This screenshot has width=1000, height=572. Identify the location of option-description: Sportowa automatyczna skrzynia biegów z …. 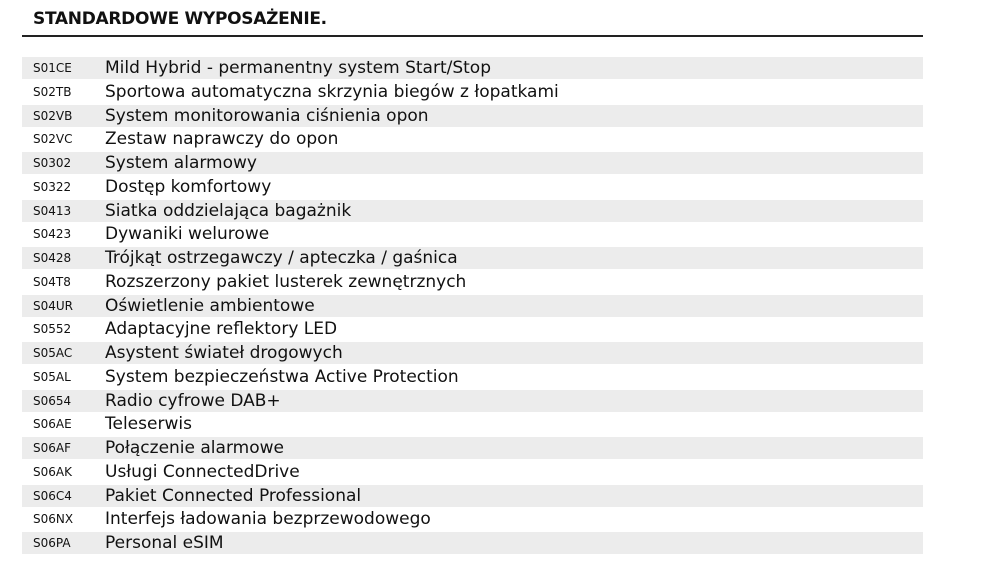
(332, 91).